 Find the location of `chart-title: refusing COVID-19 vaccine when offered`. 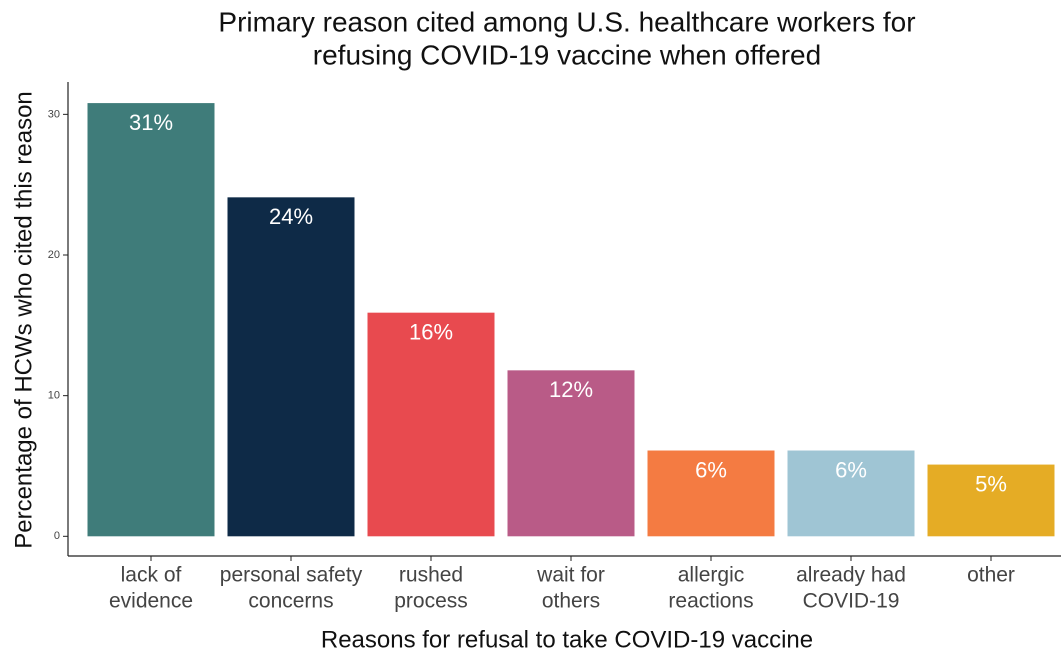

chart-title: refusing COVID-19 vaccine when offered is located at coordinates (567, 54).